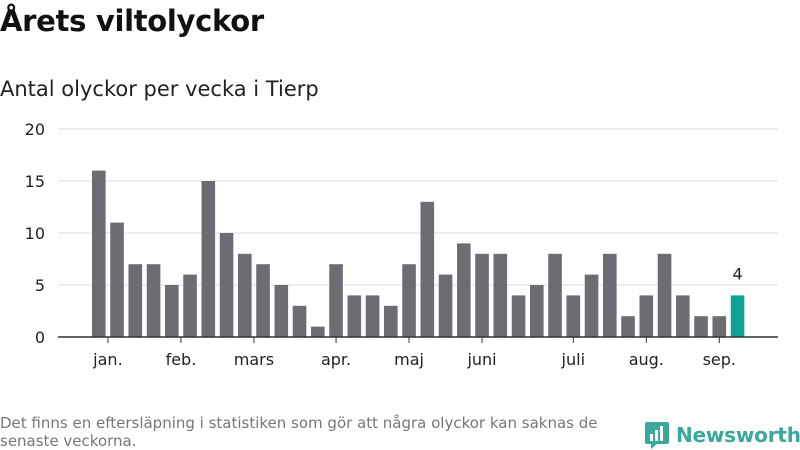 This screenshot has width=800, height=450. What do you see at coordinates (336, 359) in the screenshot?
I see `x-tick-label: apr.` at bounding box center [336, 359].